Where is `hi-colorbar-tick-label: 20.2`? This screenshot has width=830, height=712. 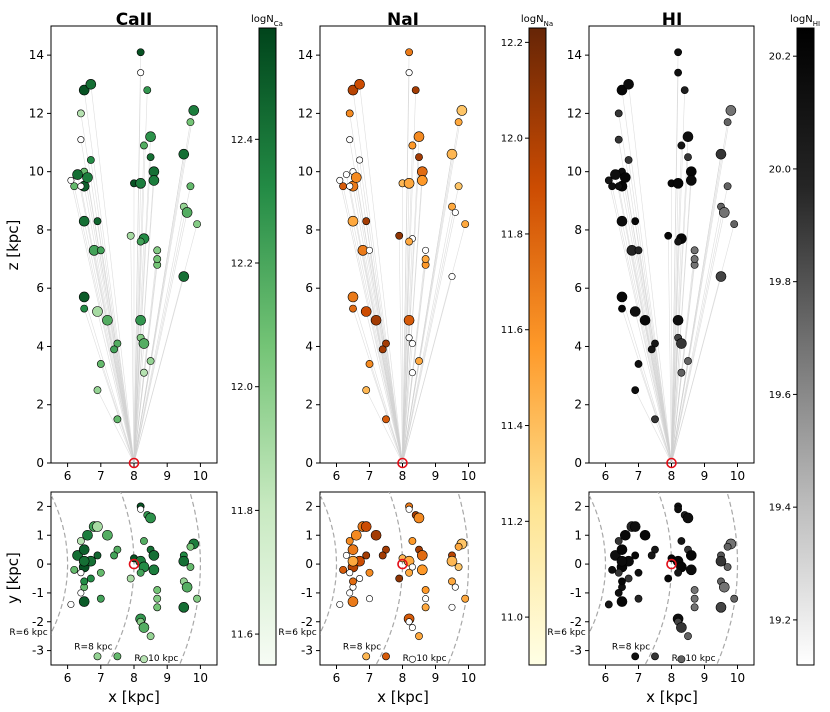
hi-colorbar-tick-label: 20.2 is located at coordinates (780, 57).